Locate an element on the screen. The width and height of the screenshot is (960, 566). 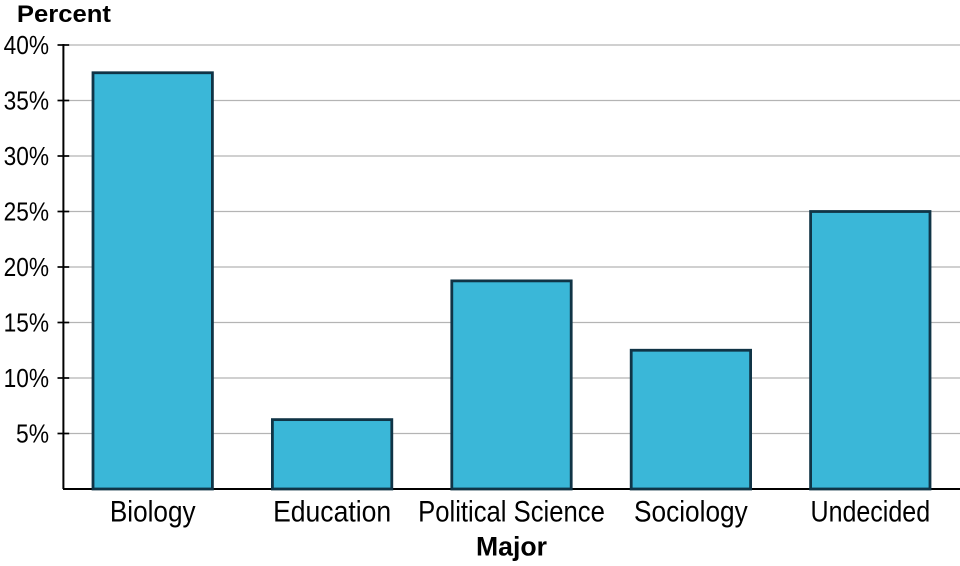
svg-text: Biology is located at coordinates (153, 512).